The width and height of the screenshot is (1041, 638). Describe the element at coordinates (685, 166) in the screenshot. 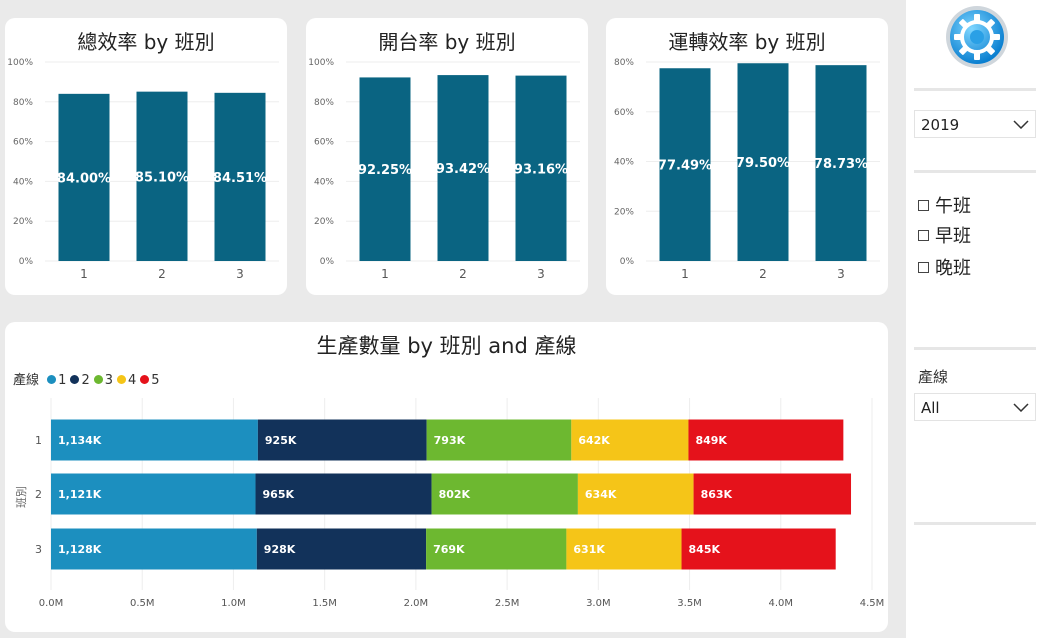

I see `data-label: 77.49%` at that location.